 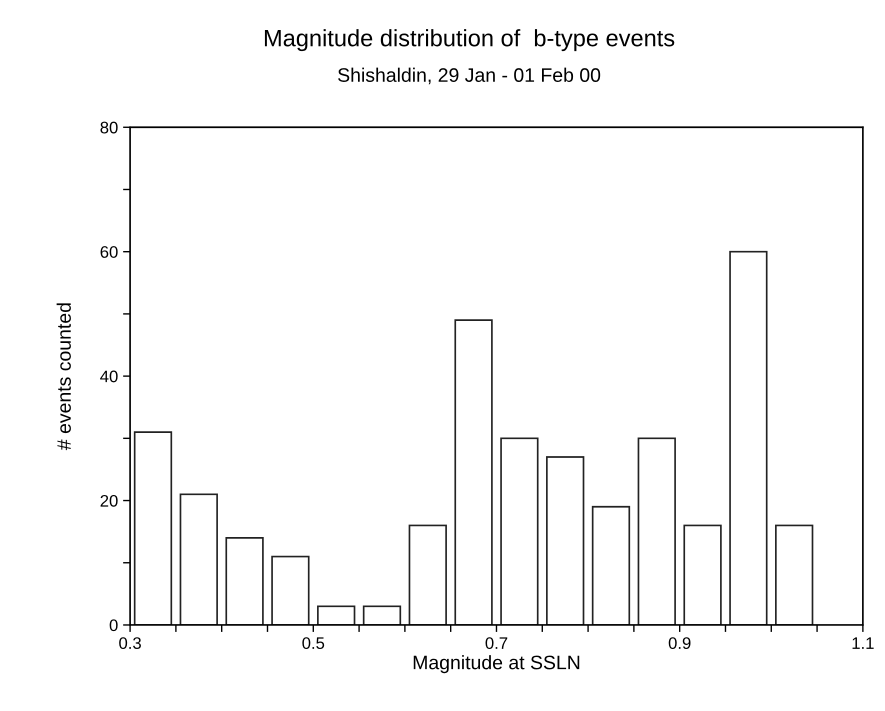 I want to click on chart-subtitle: Shishaldin, 29 Jan - 01 Feb 00, so click(x=469, y=76).